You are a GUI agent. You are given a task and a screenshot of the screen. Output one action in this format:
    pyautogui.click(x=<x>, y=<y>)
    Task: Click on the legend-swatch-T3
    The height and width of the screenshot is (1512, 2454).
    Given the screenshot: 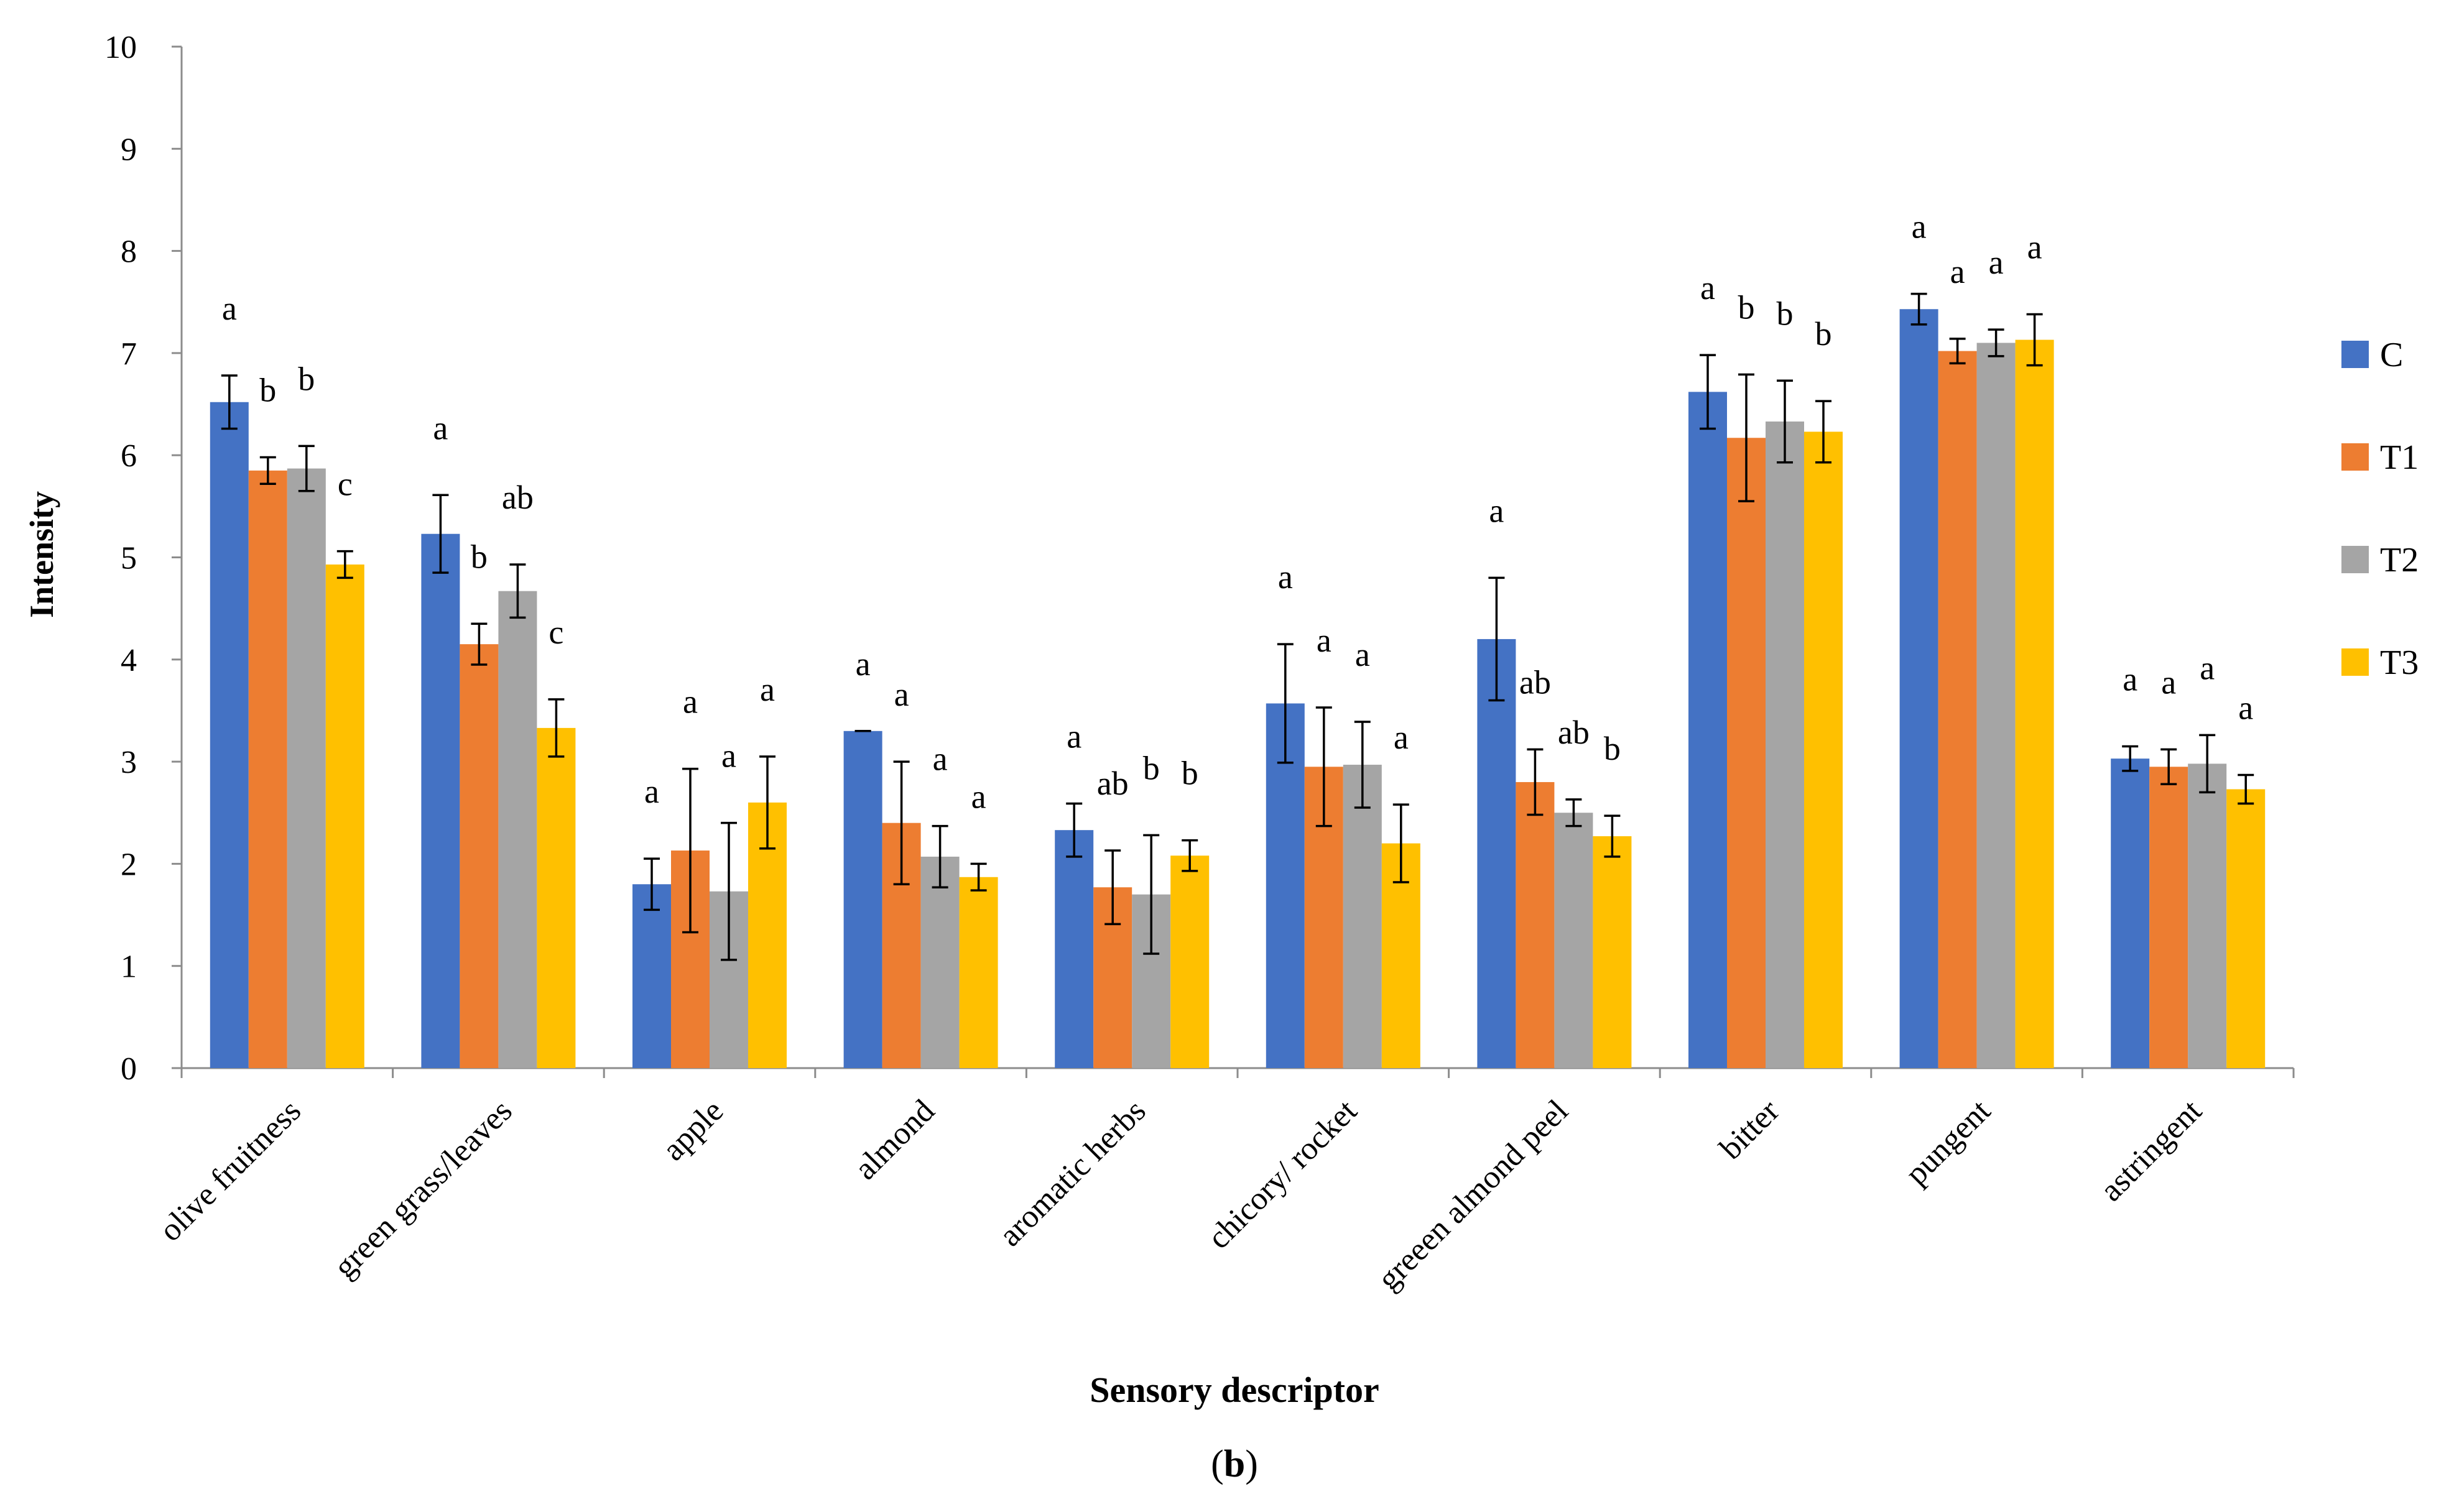 What is the action you would take?
    pyautogui.click(x=2355, y=662)
    